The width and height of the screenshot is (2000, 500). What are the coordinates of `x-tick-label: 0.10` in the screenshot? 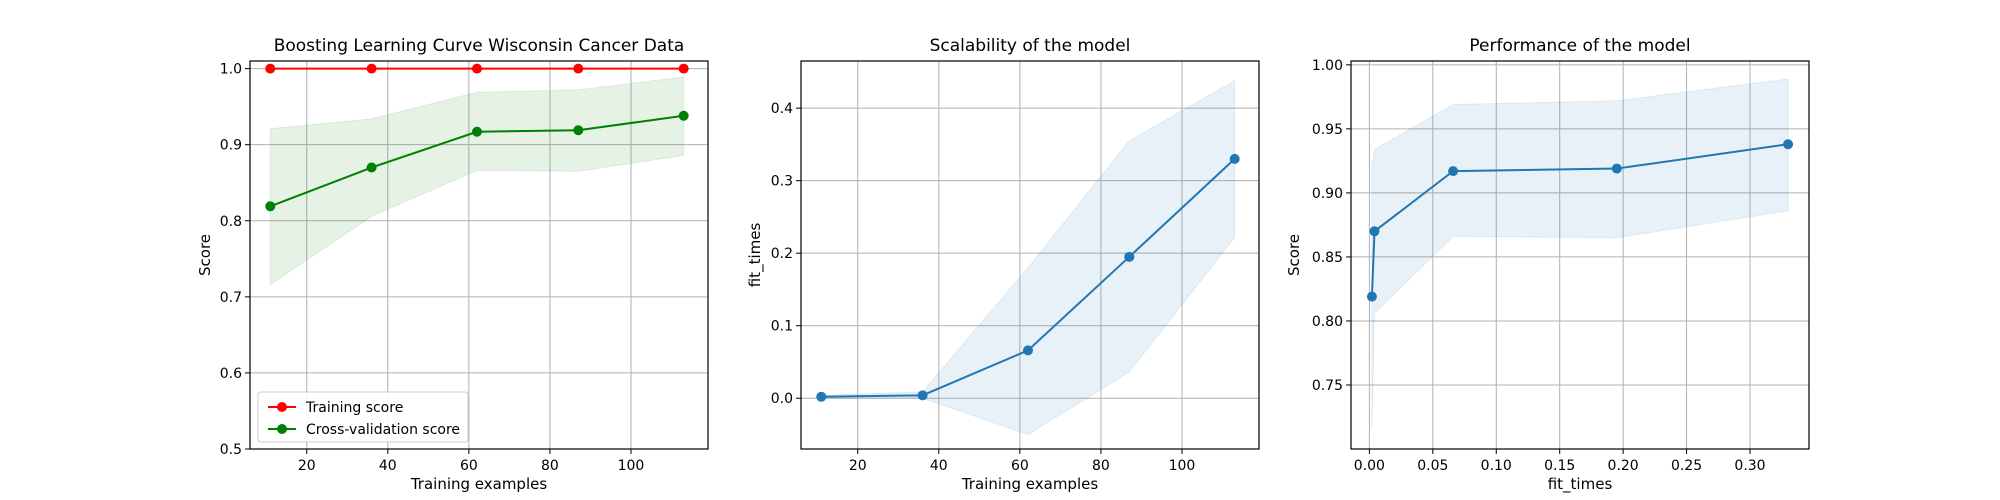 It's located at (1496, 466).